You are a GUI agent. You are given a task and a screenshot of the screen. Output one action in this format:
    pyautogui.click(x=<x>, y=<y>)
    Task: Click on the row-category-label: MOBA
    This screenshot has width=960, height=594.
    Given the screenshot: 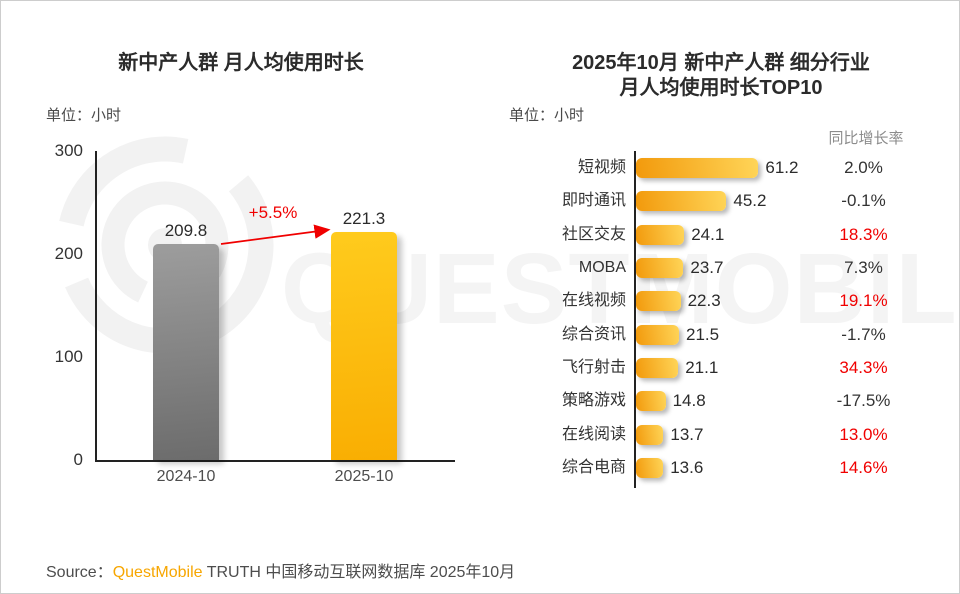 What is the action you would take?
    pyautogui.click(x=602, y=268)
    